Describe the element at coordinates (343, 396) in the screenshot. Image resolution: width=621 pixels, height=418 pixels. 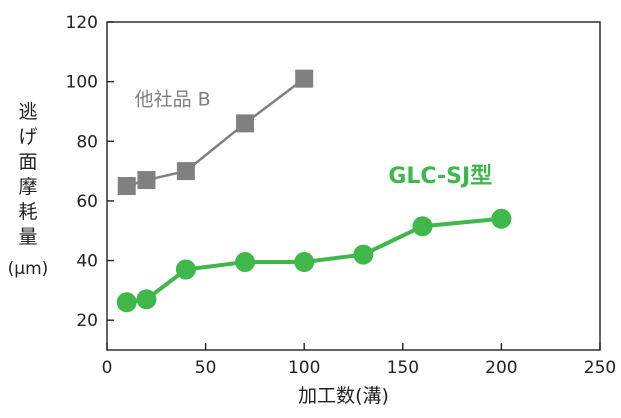
I see `x-axis-label: 加工数(溝)` at that location.